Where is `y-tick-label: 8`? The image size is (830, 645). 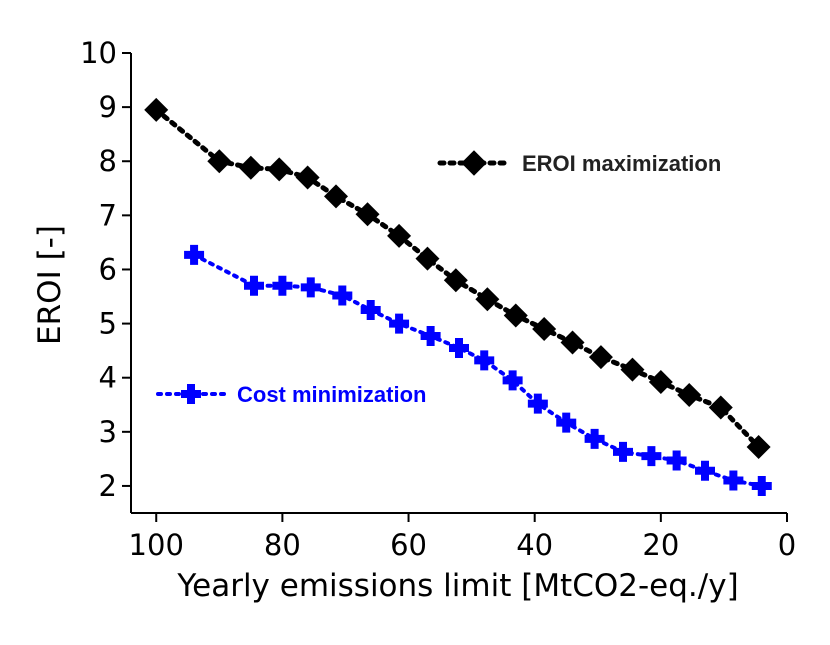 y-tick-label: 8 is located at coordinates (108, 161).